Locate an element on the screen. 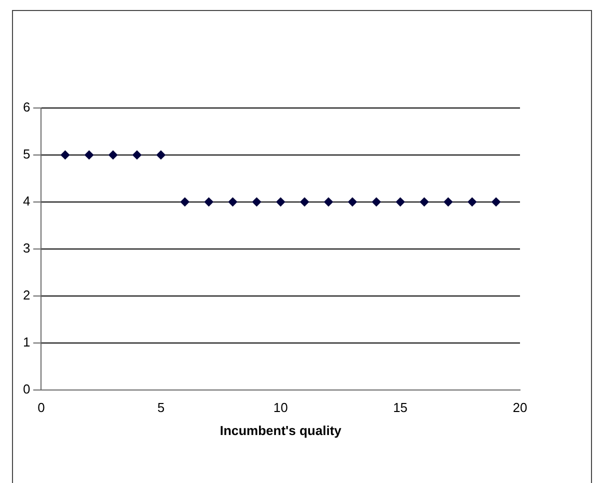 The image size is (600, 483). x-tick-label: 20 is located at coordinates (520, 408).